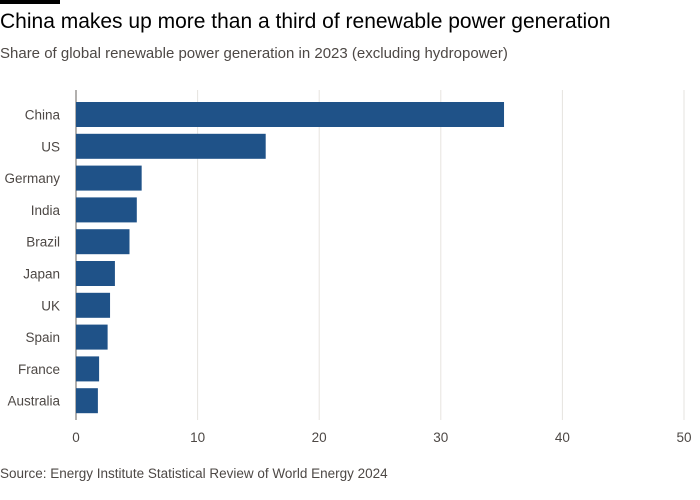 The image size is (700, 500). Describe the element at coordinates (103, 242) in the screenshot. I see `bar-brazil` at that location.